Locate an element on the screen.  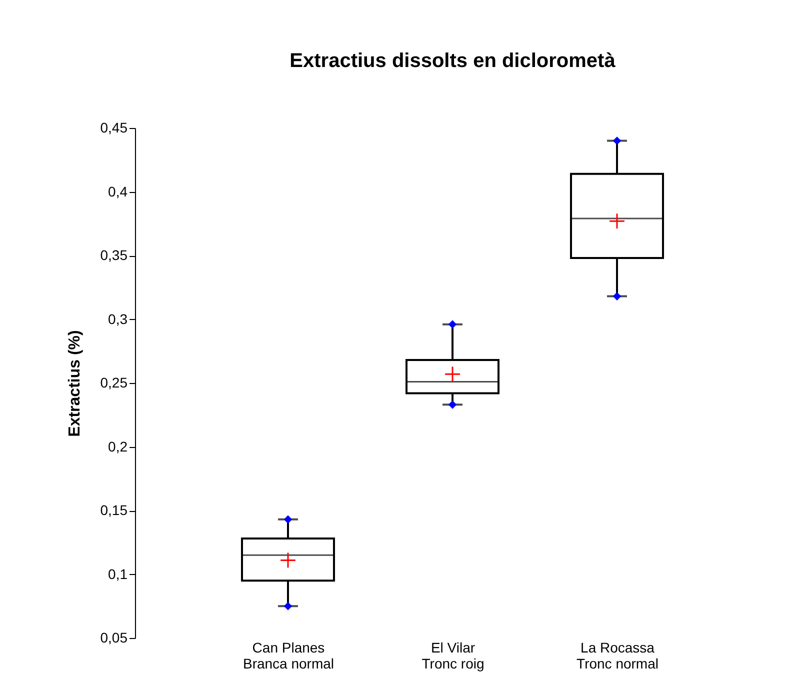
y-tick-label: 0,2 is located at coordinates (118, 446).